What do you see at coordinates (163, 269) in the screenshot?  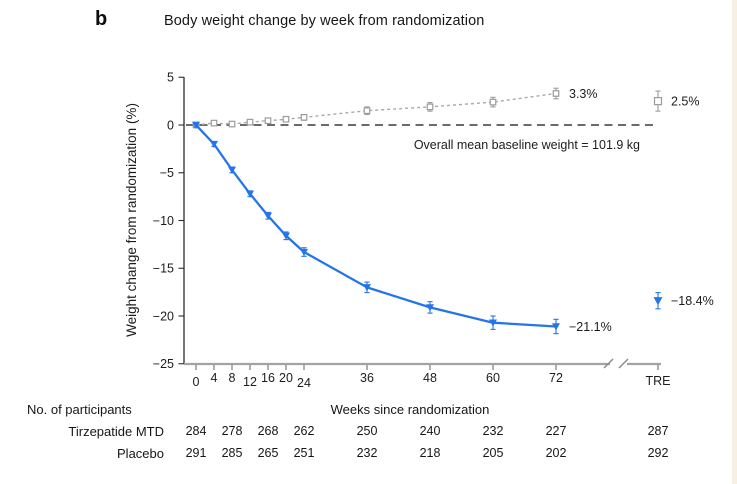 I see `y-tick-label: −15` at bounding box center [163, 269].